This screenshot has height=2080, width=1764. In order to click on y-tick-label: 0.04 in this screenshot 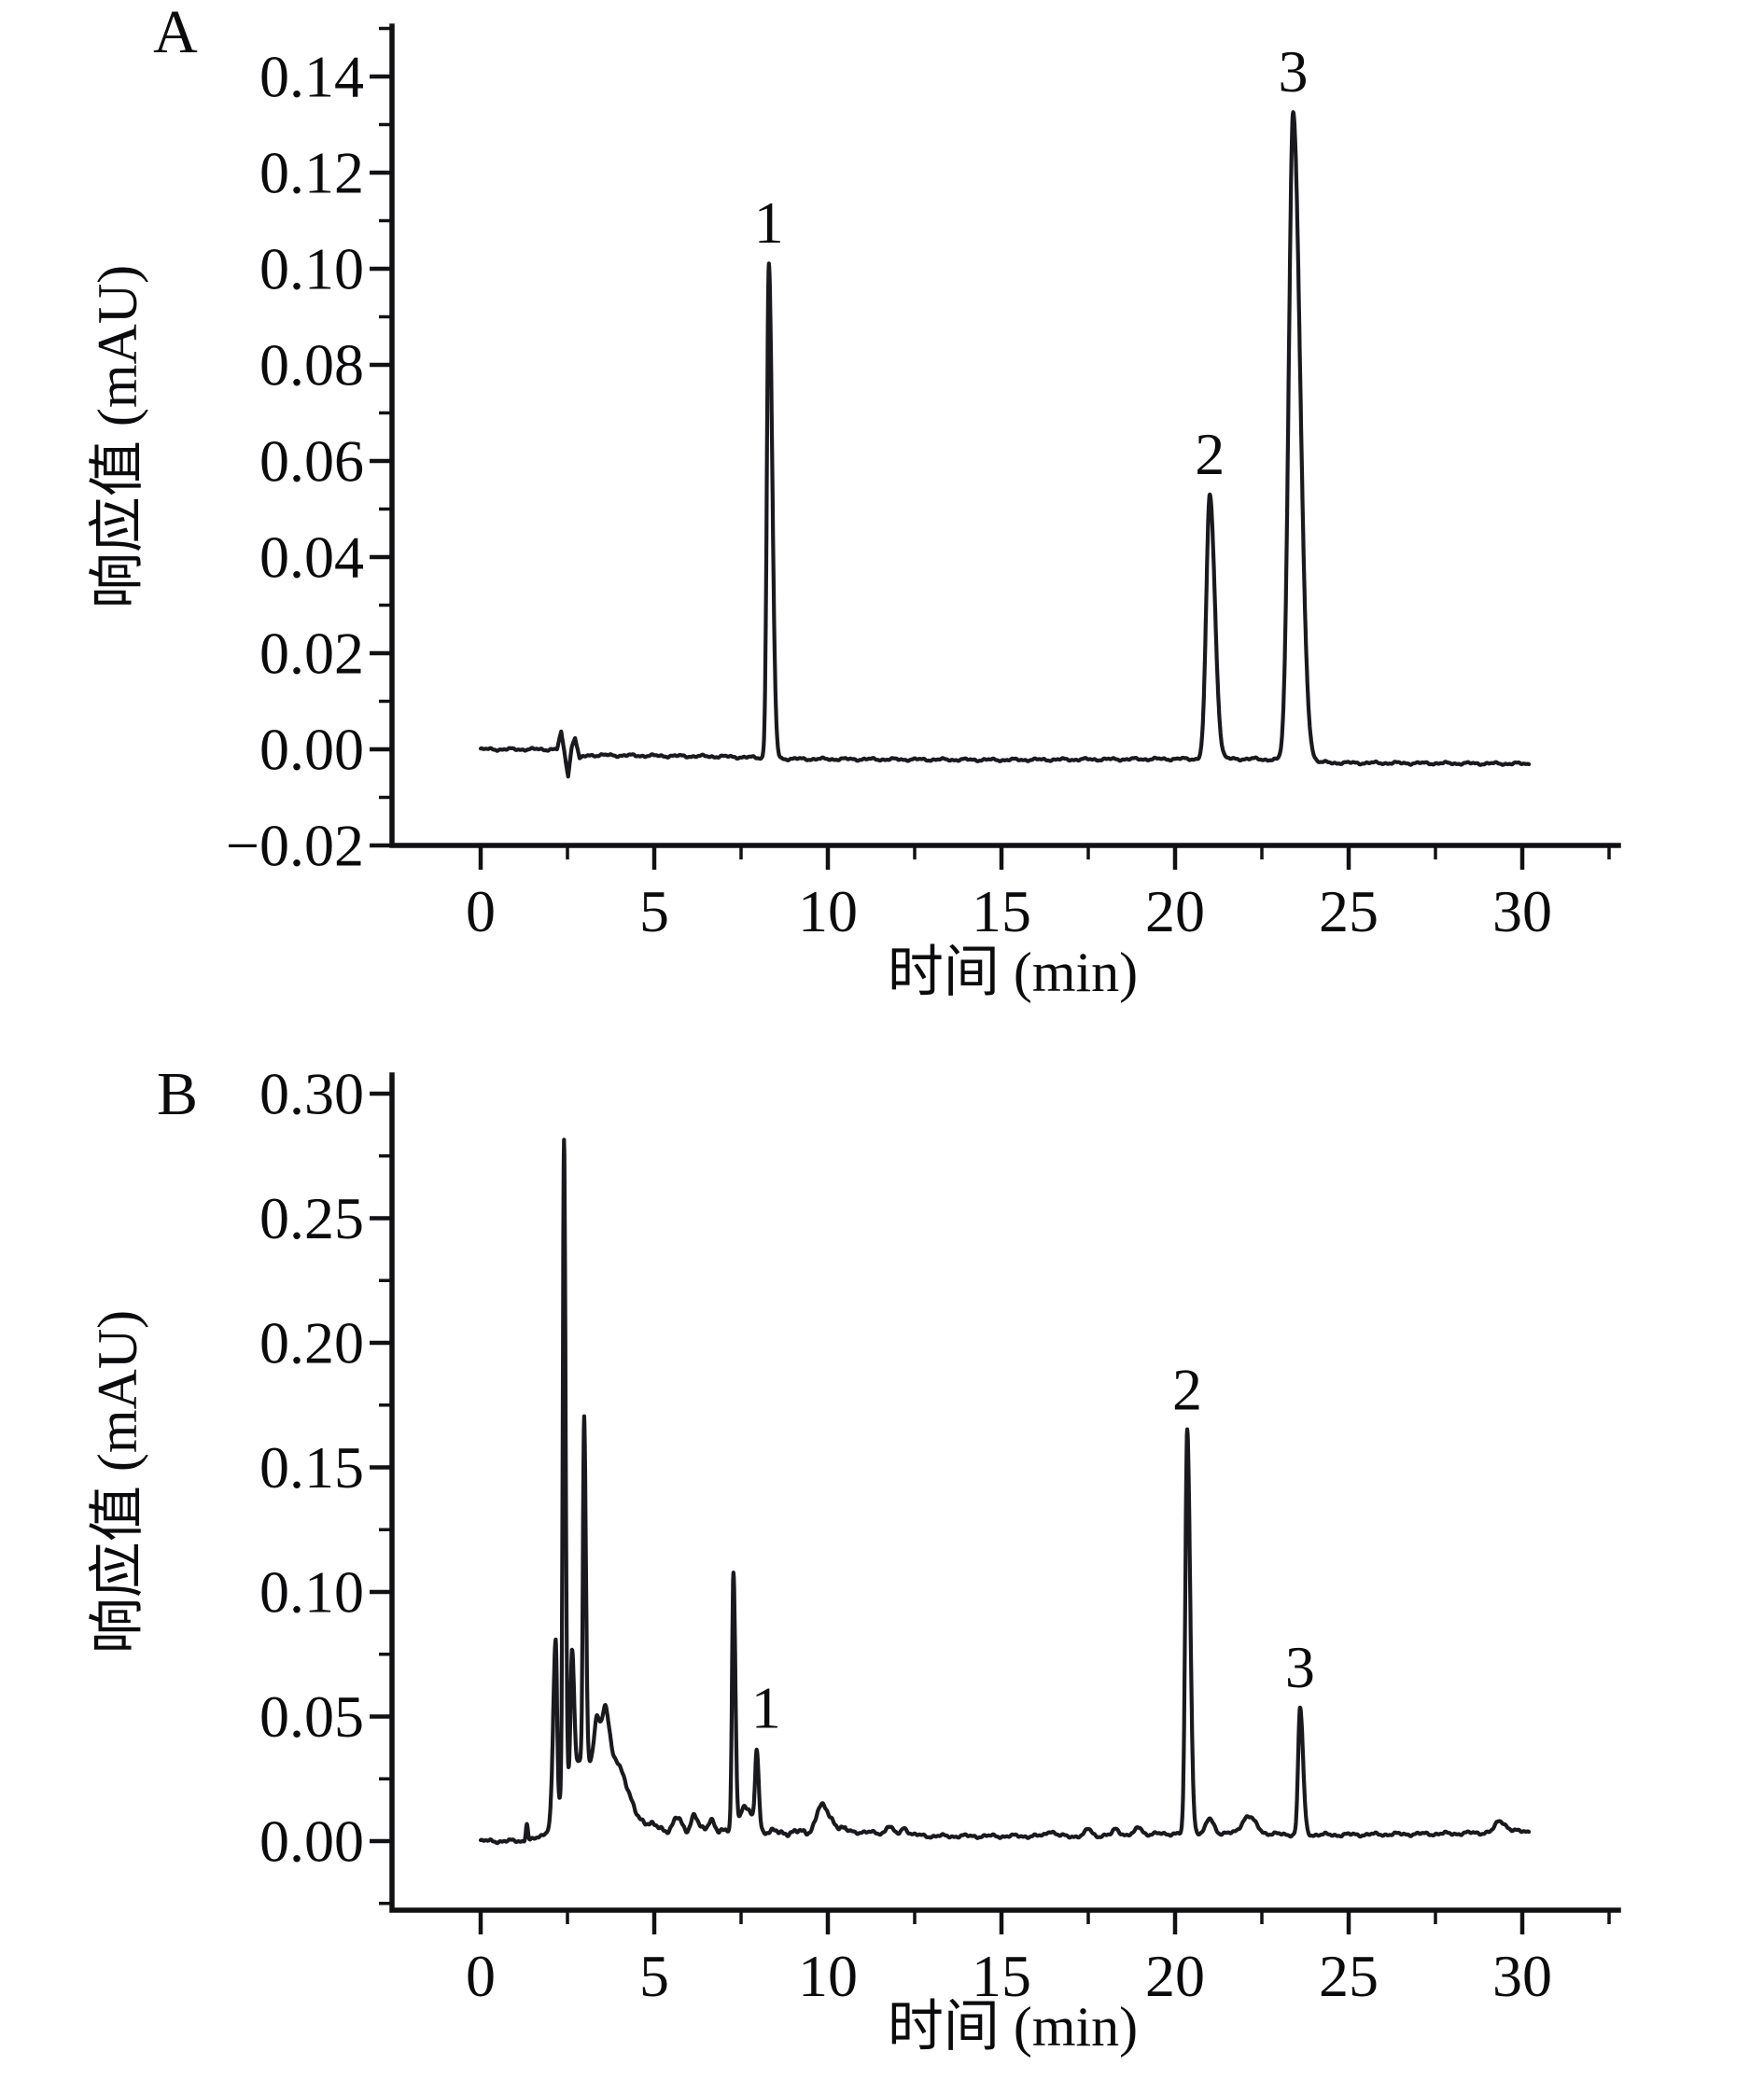, I will do `click(311, 557)`.